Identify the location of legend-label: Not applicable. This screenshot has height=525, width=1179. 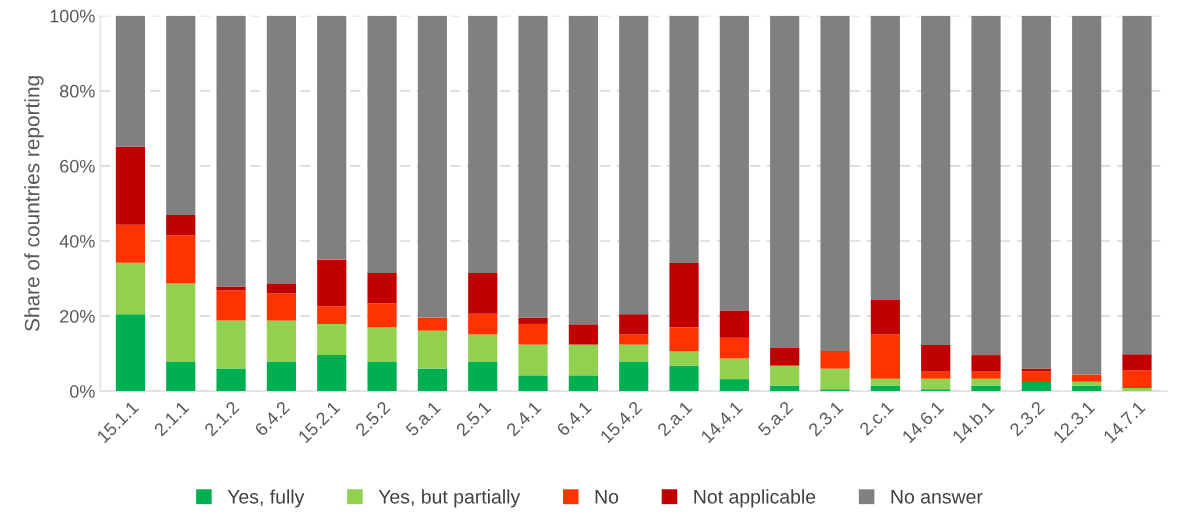
(755, 498).